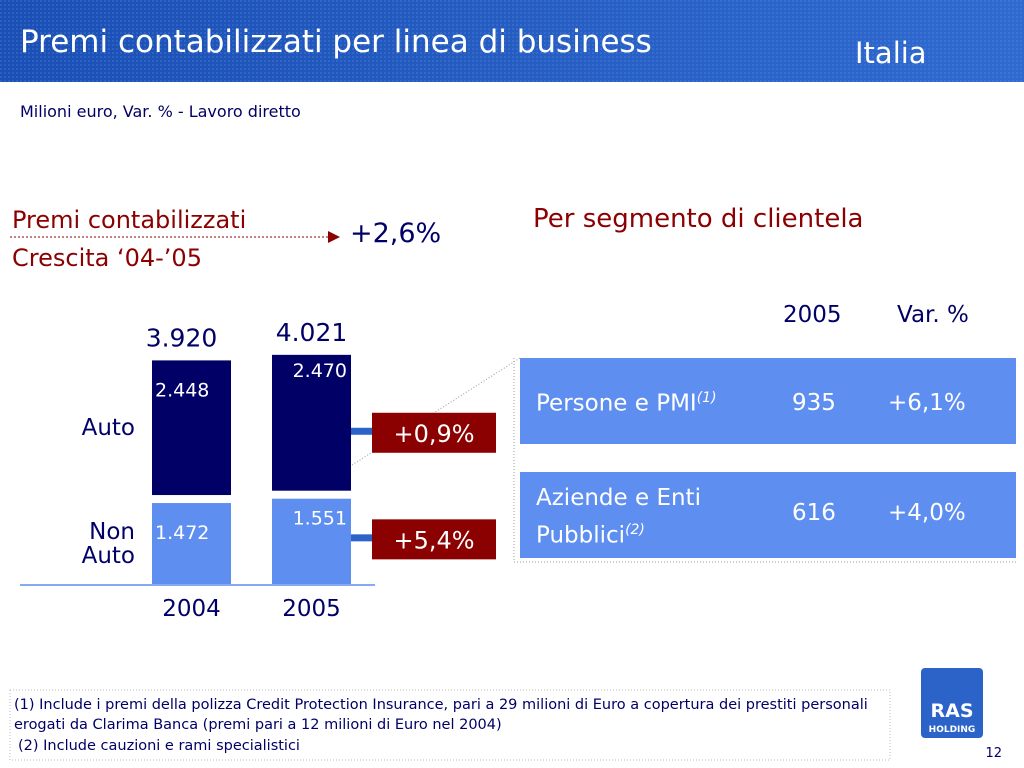  I want to click on row-value: 616, so click(814, 513).